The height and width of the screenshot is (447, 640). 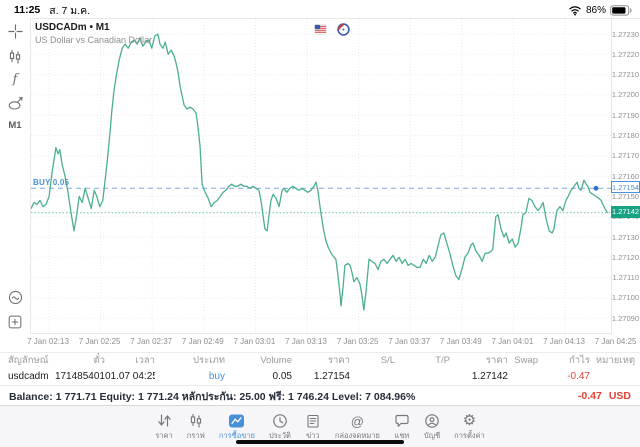 I want to click on price-tick: 1.27180, so click(x=625, y=135).